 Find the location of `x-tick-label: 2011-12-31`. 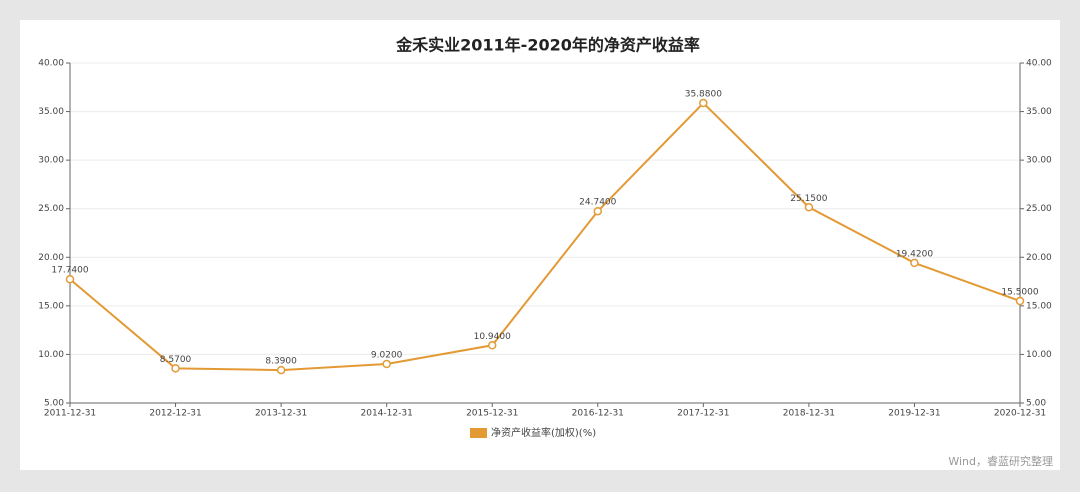

x-tick-label: 2011-12-31 is located at coordinates (70, 414).